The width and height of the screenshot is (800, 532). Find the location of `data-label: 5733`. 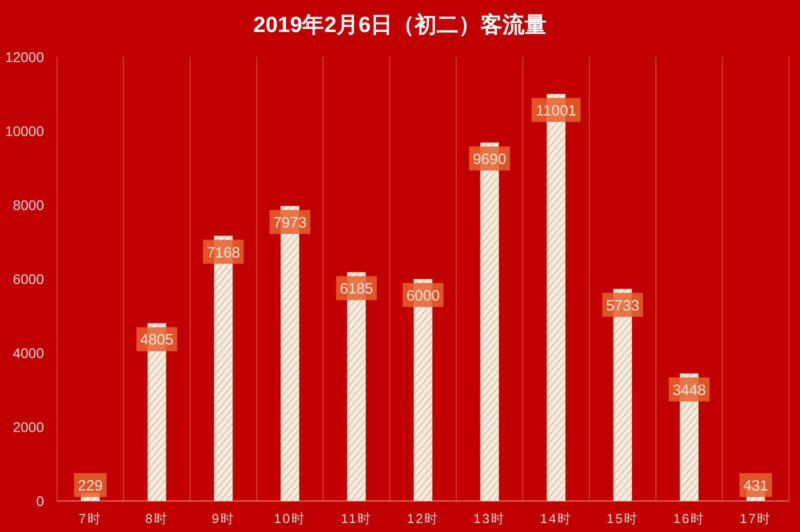

data-label: 5733 is located at coordinates (623, 305).